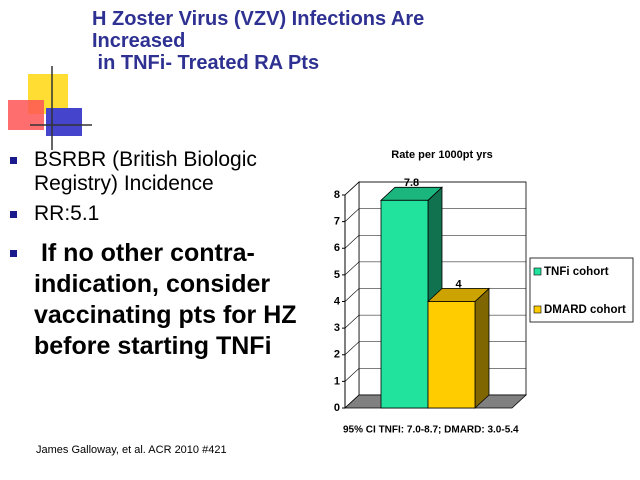 This screenshot has width=640, height=480. I want to click on annotation: 95% CI TNFI: 7.0-8.7; DMARD: 3.0-5.4, so click(431, 430).